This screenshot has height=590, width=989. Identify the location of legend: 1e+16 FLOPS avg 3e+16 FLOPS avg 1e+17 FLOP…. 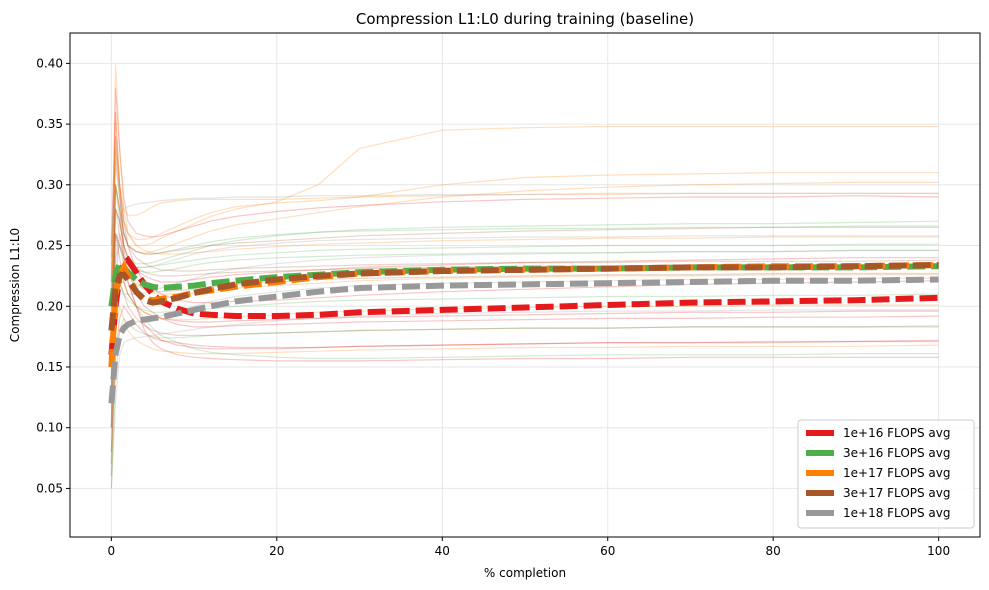
(886, 474).